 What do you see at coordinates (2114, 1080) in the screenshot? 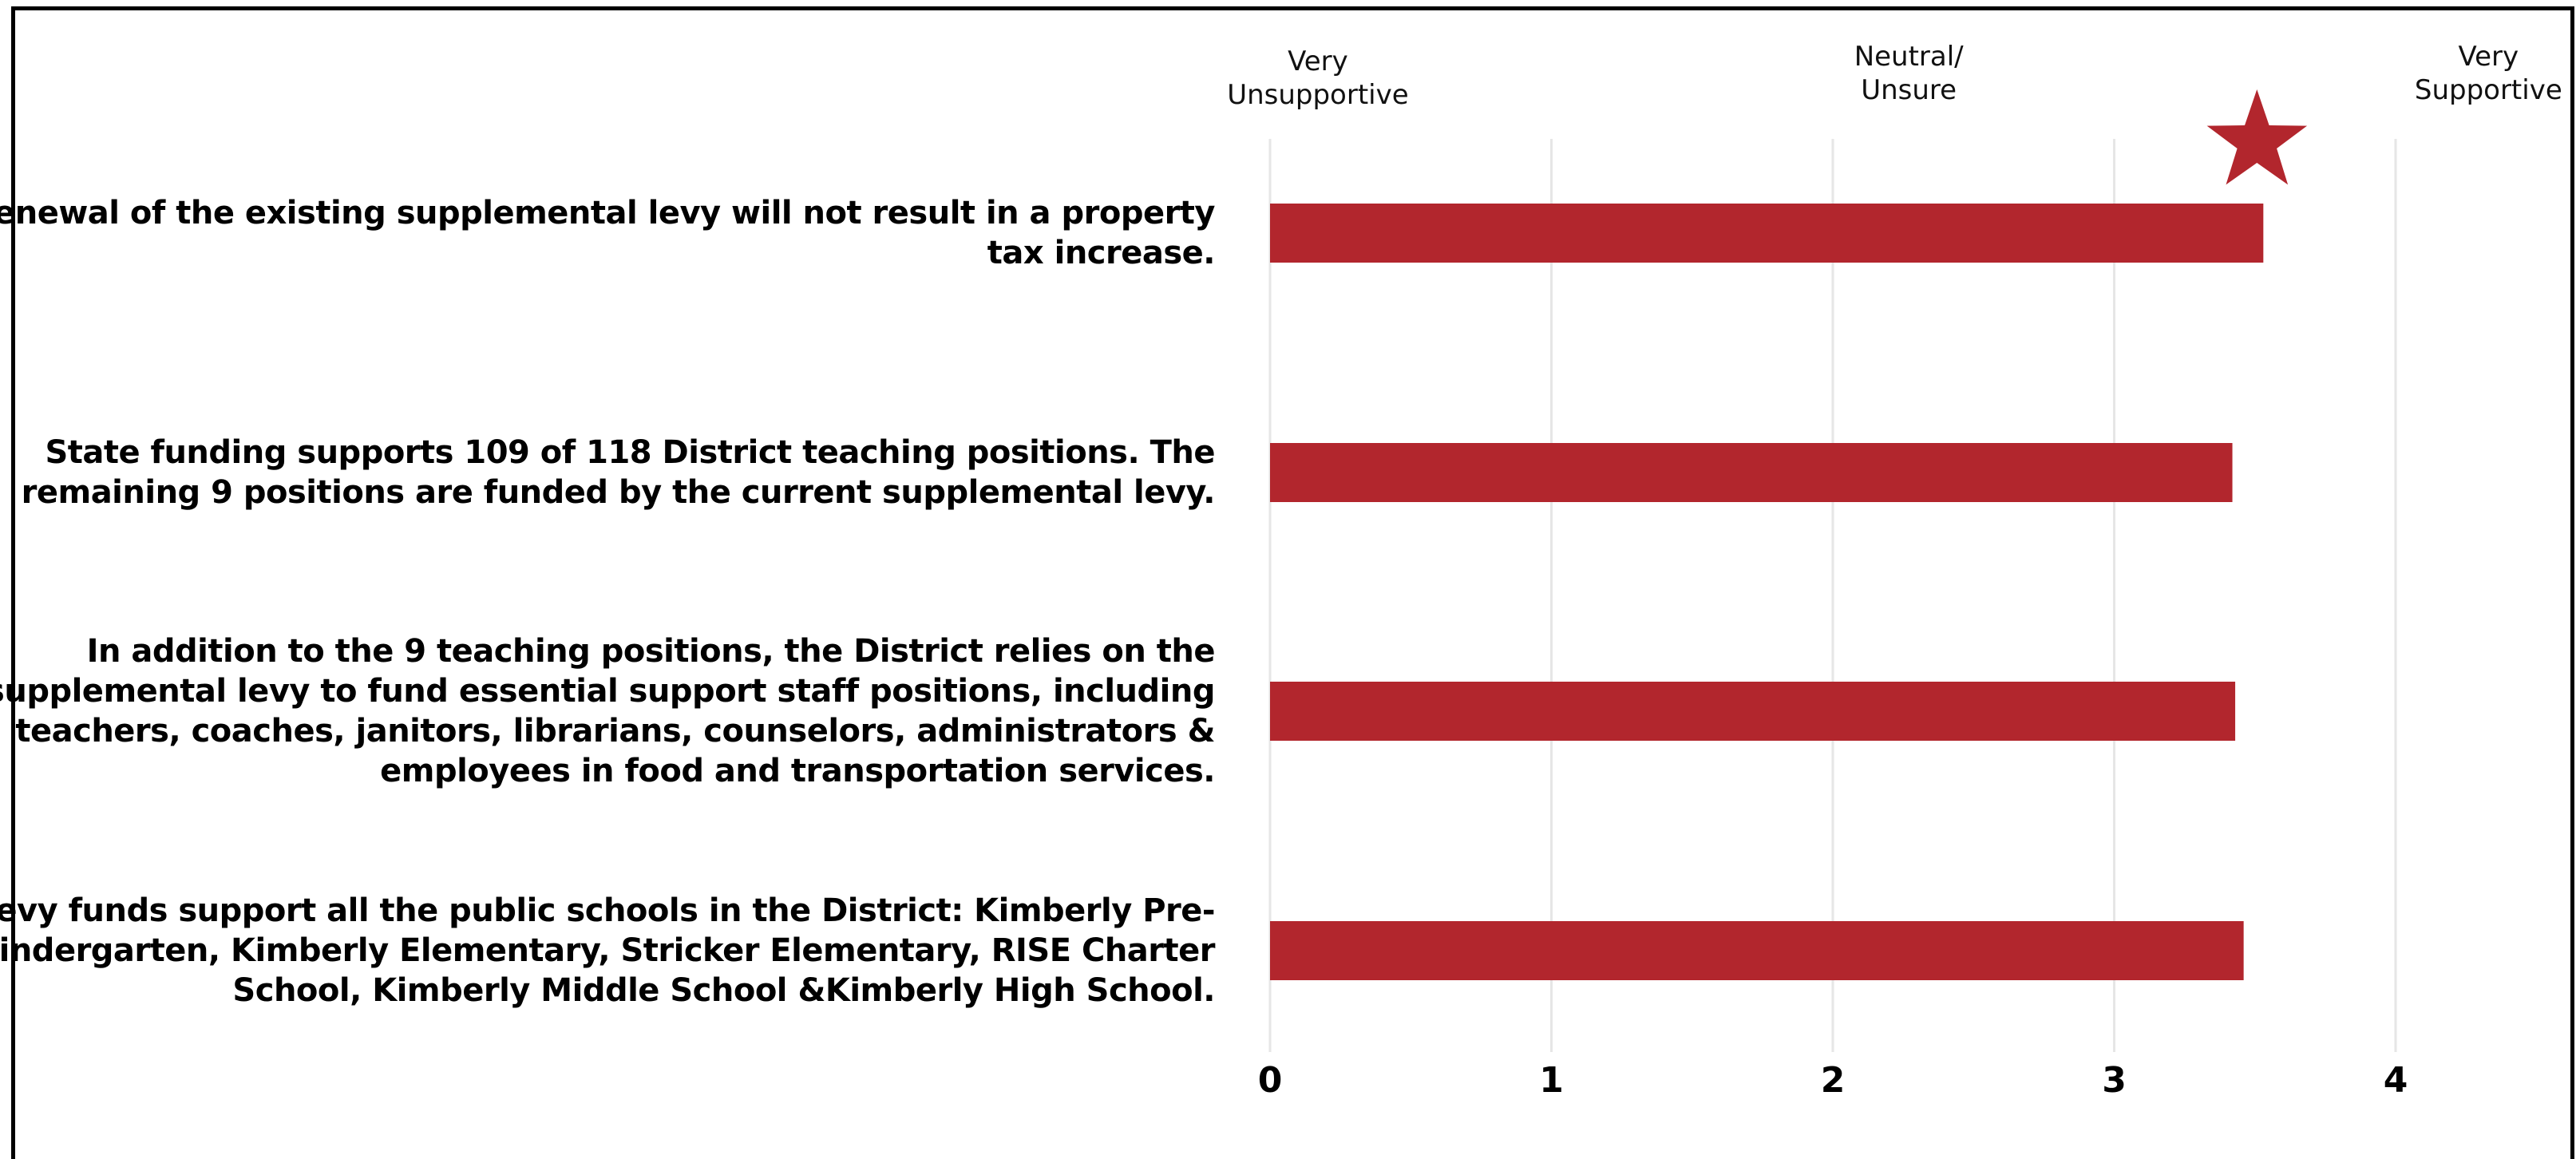
I see `x-tick-label: 3` at bounding box center [2114, 1080].